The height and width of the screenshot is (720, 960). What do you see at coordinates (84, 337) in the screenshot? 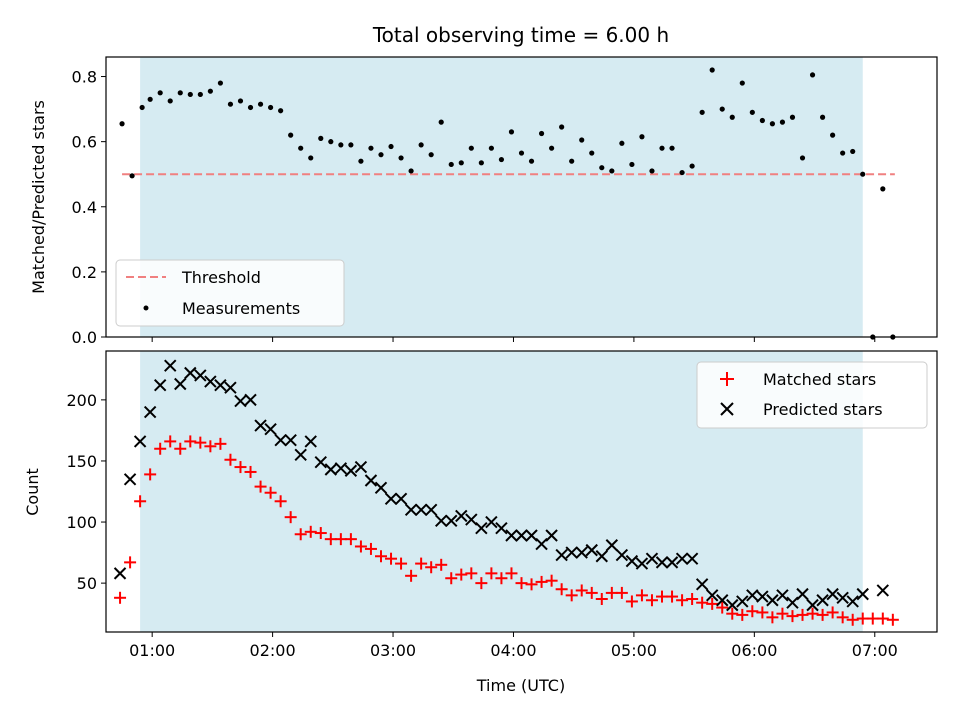
I see `top-y-tick-label: 0.0` at bounding box center [84, 337].